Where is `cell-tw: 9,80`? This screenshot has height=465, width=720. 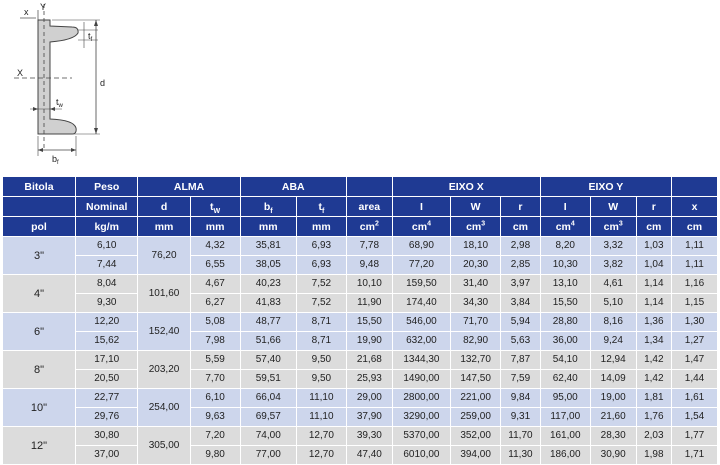
cell-tw: 9,80 is located at coordinates (215, 455).